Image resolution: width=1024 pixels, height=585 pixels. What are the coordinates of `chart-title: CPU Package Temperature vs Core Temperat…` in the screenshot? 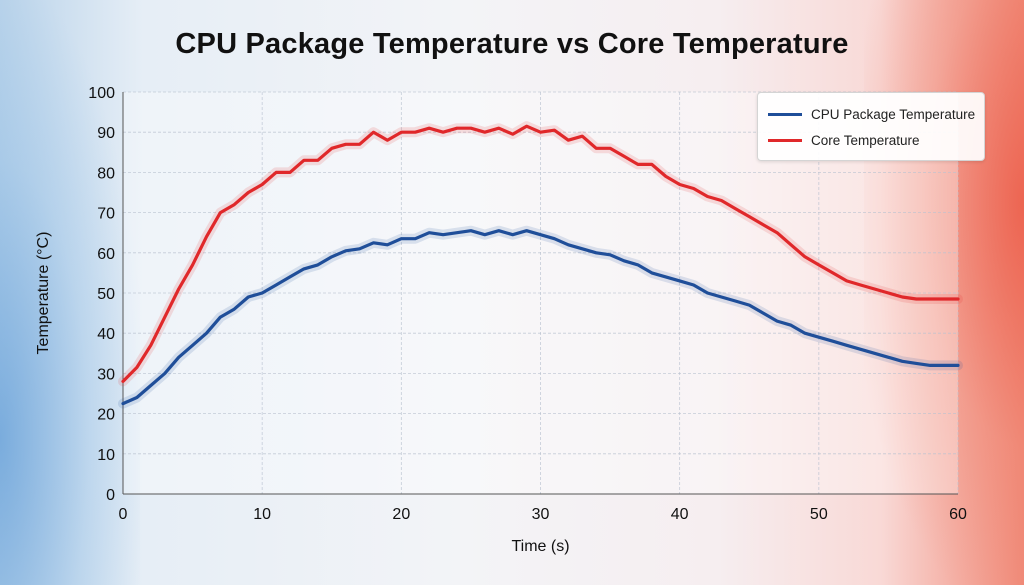 It's located at (512, 44).